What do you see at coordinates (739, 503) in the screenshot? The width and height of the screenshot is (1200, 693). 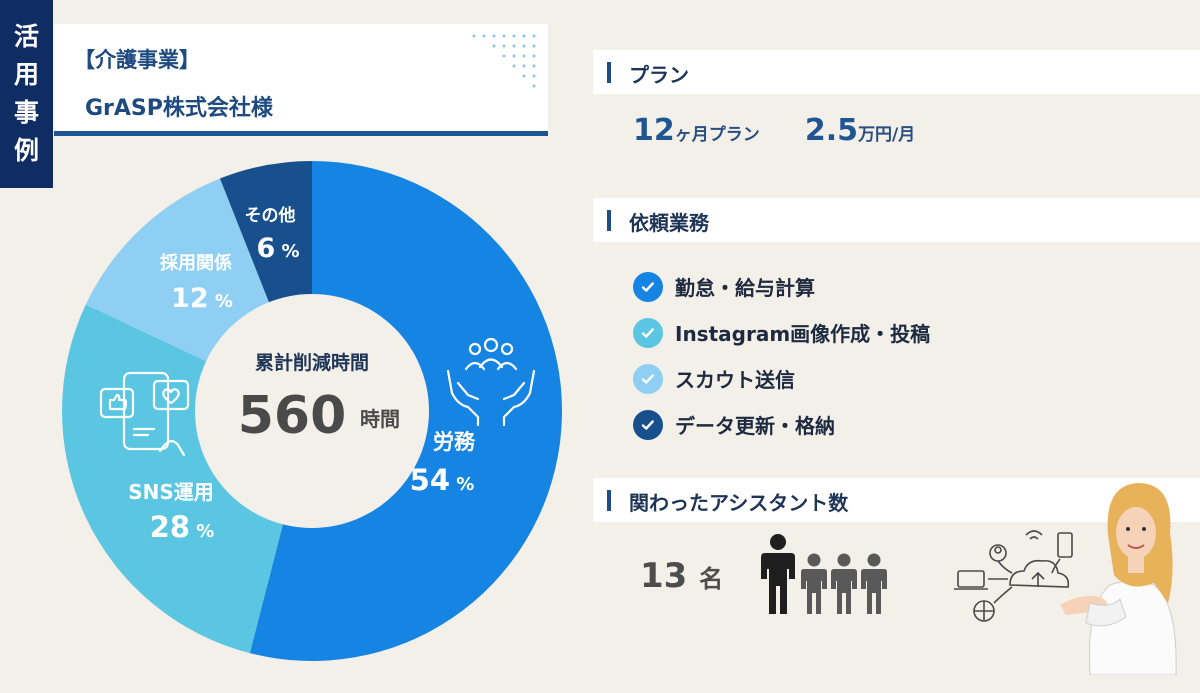 I see `assistants-title: 関わったアシスタント数` at bounding box center [739, 503].